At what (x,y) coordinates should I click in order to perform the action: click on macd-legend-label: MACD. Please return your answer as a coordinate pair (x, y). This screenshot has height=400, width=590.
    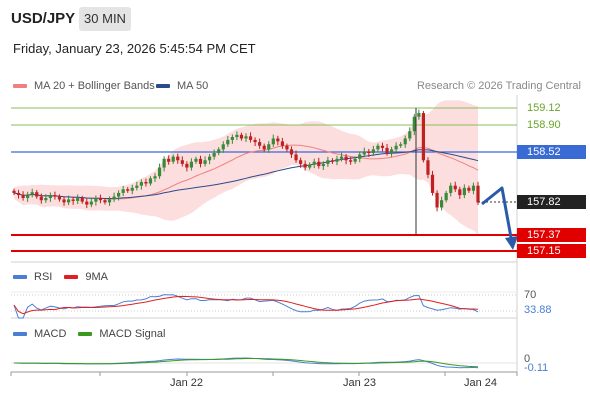
    Looking at the image, I should click on (50, 334).